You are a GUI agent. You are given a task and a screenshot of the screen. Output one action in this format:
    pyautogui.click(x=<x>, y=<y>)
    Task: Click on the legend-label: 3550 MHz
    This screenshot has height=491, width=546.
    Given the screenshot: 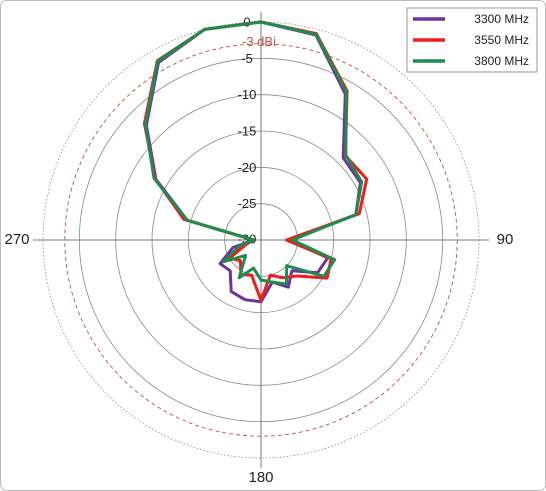 What is the action you would take?
    pyautogui.click(x=501, y=40)
    